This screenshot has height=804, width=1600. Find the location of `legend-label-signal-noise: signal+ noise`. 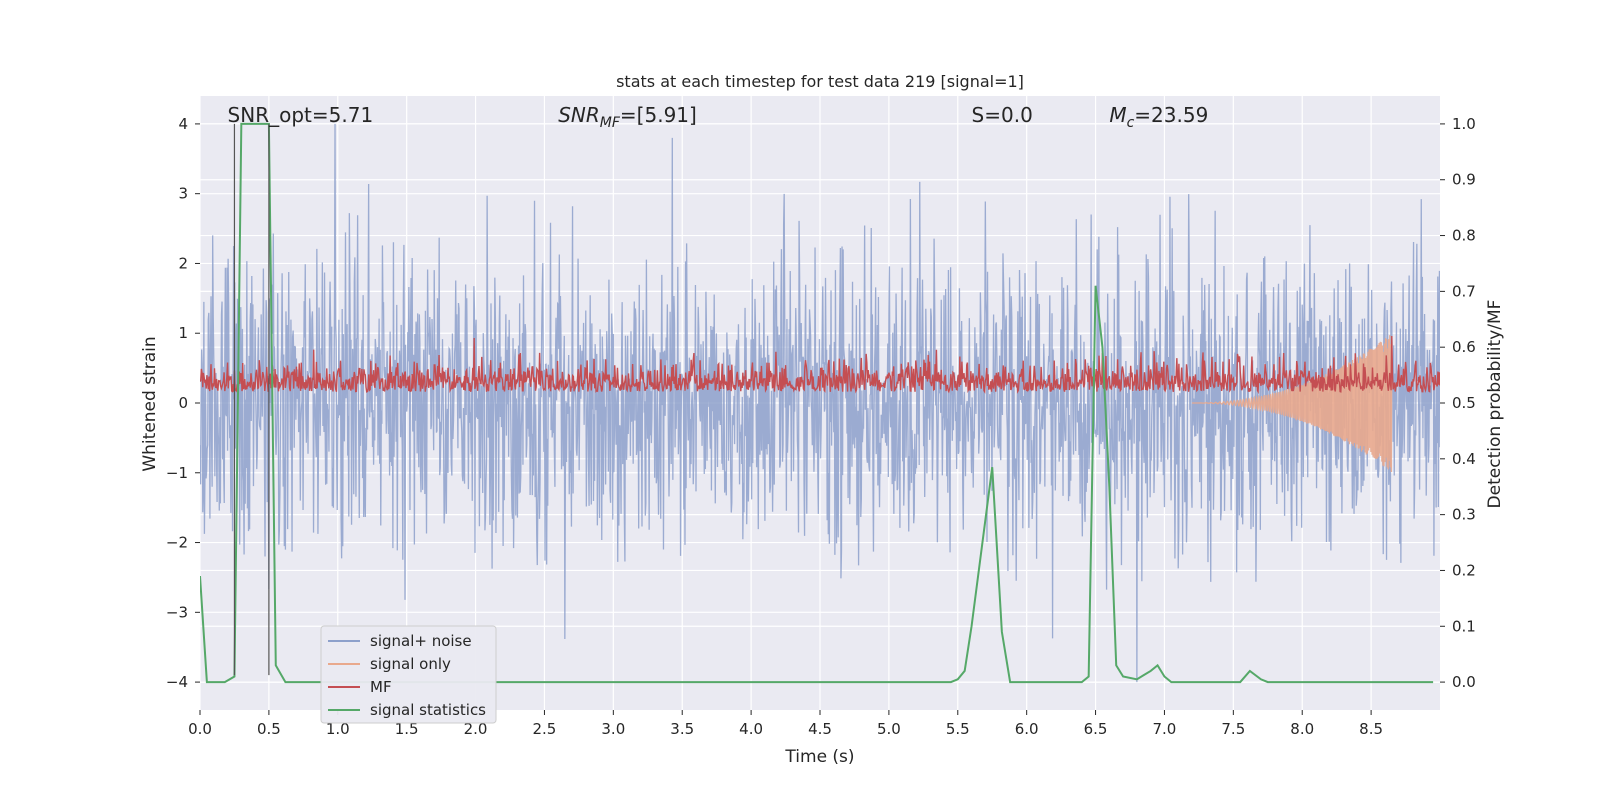

legend-label-signal-noise: signal+ noise is located at coordinates (421, 641).